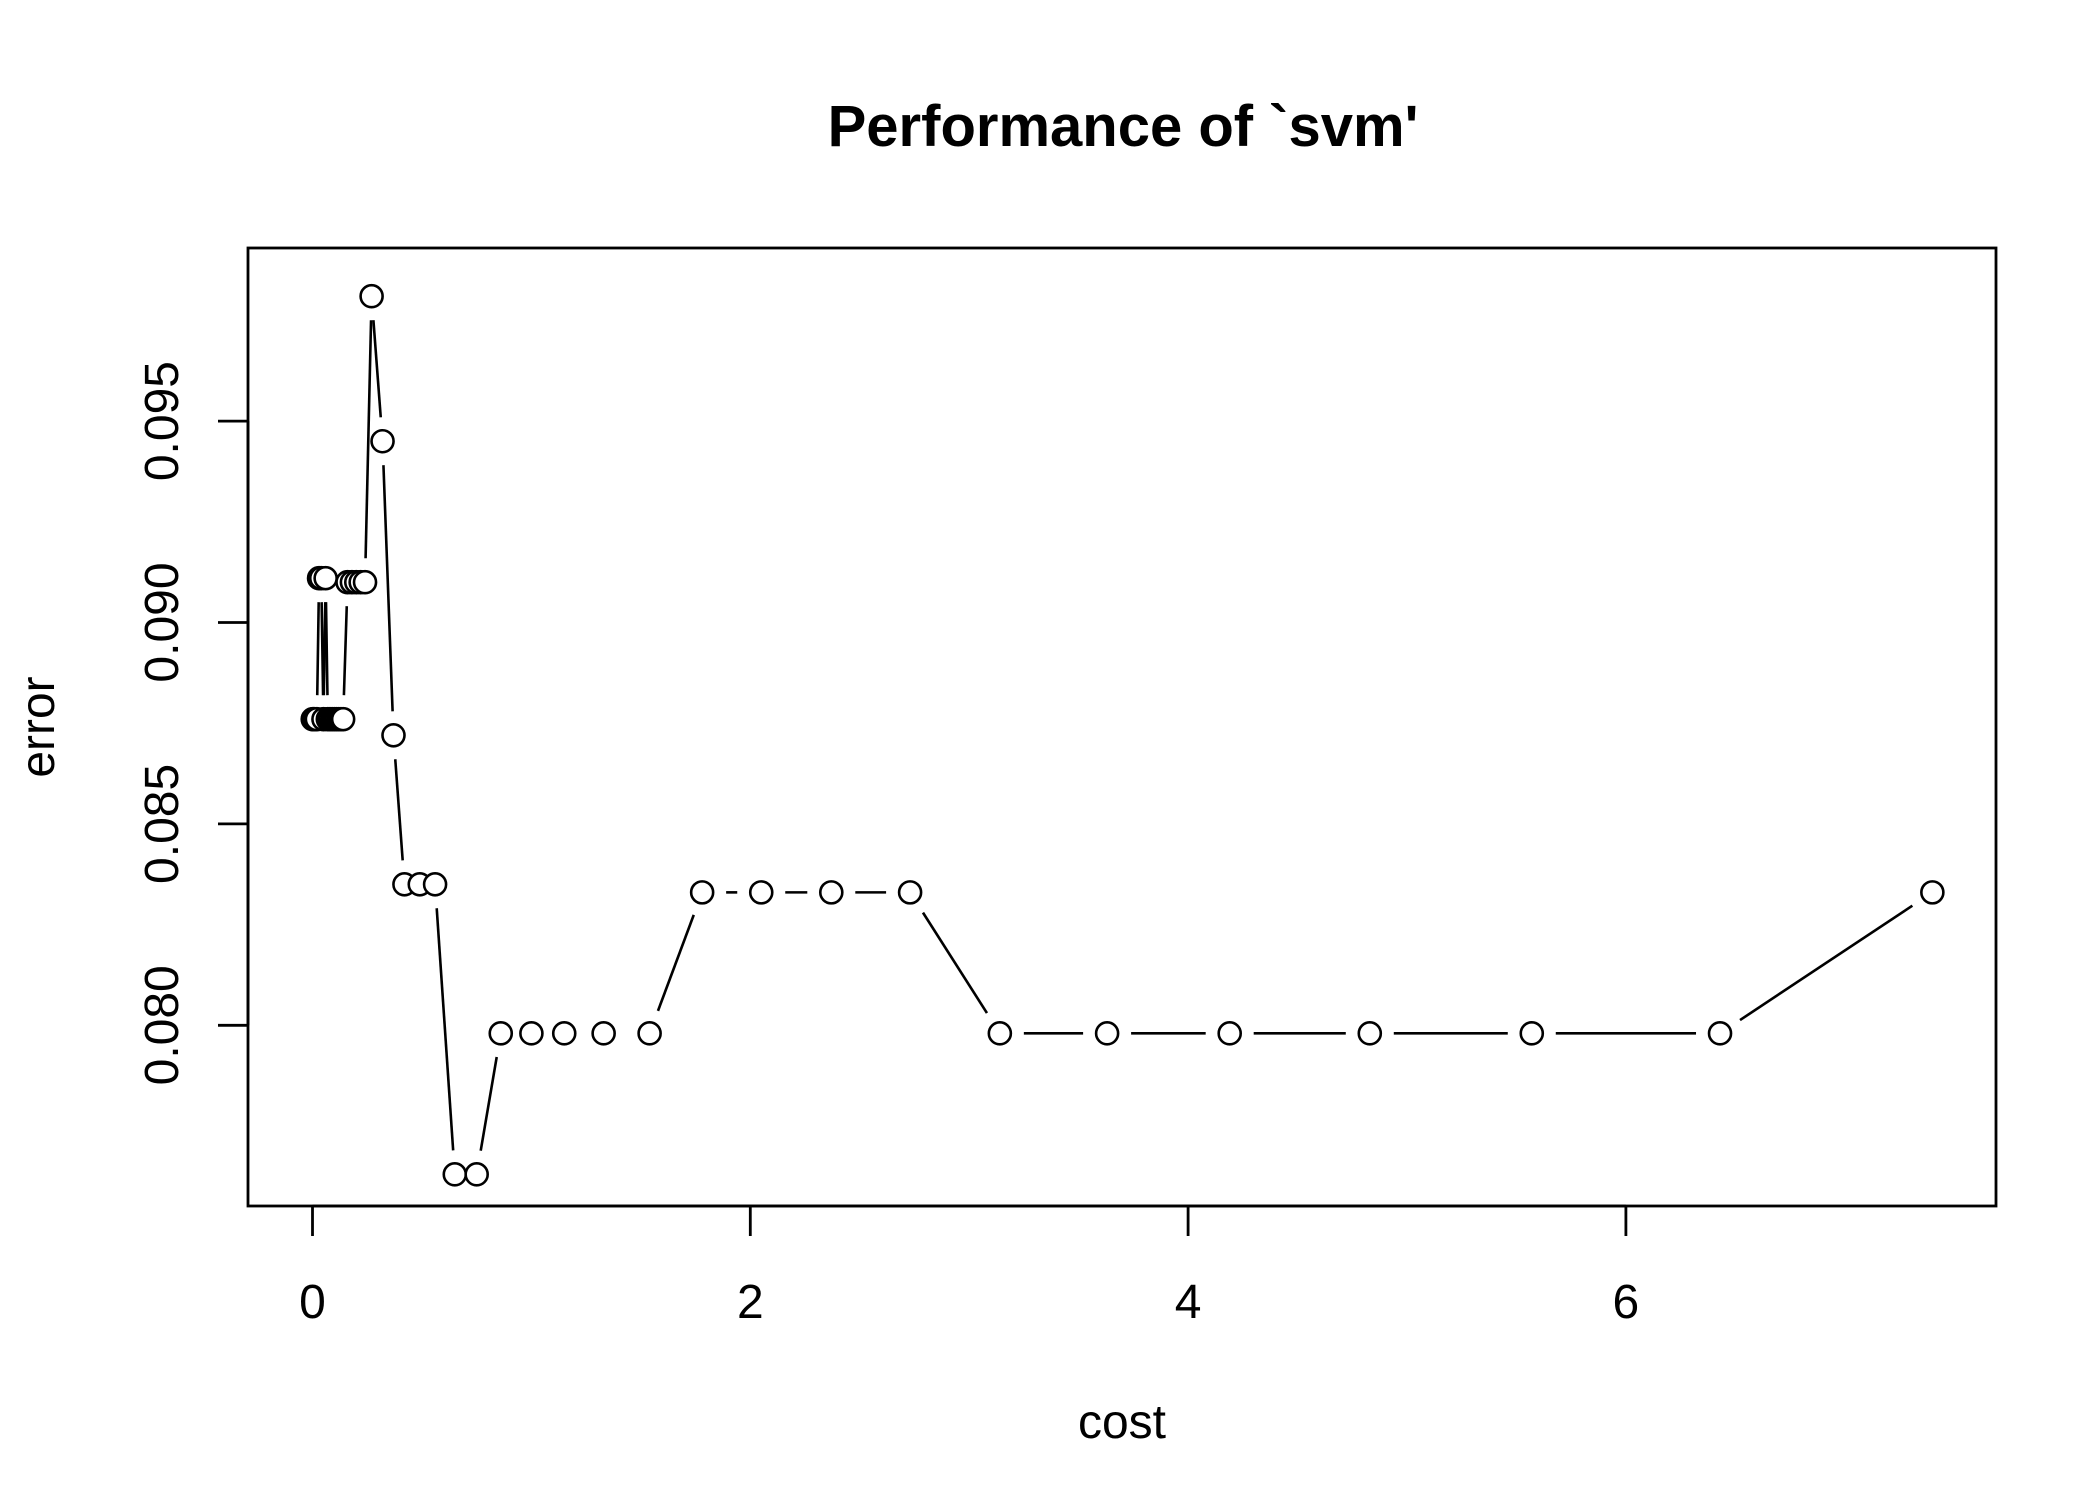 The width and height of the screenshot is (2100, 1500). Describe the element at coordinates (1188, 1302) in the screenshot. I see `x-tick-label: 4` at that location.